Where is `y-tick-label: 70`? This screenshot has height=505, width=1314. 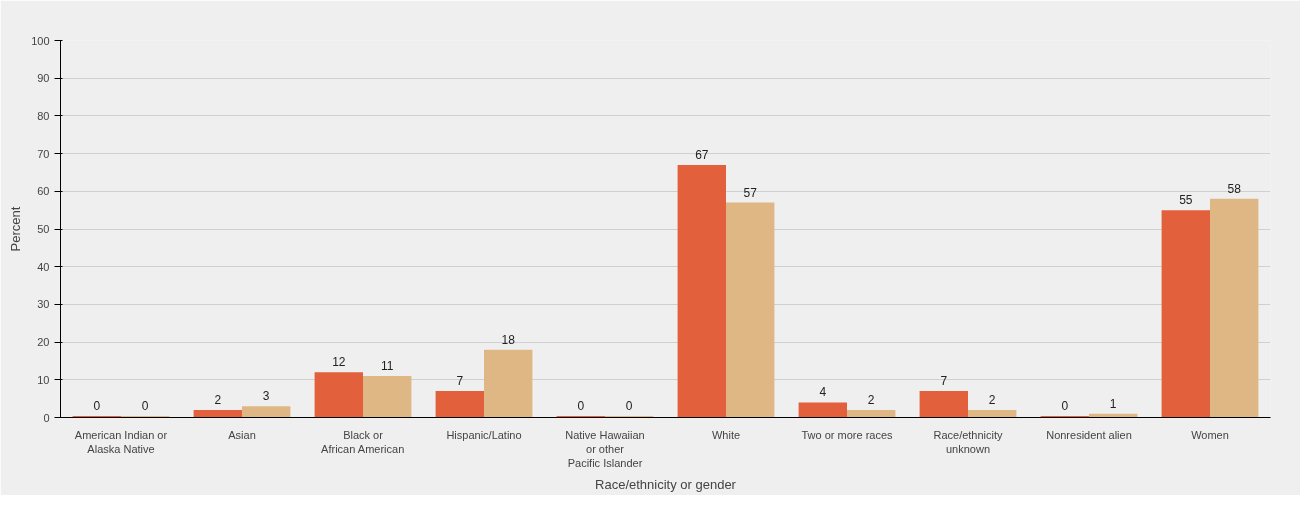
y-tick-label: 70 is located at coordinates (43, 153).